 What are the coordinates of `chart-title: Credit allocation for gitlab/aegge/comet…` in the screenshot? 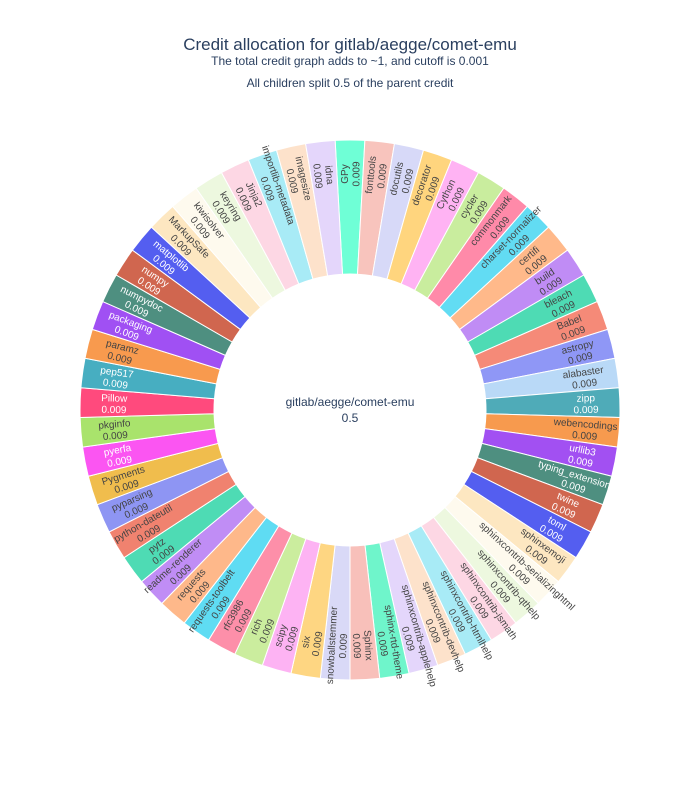 It's located at (350, 44).